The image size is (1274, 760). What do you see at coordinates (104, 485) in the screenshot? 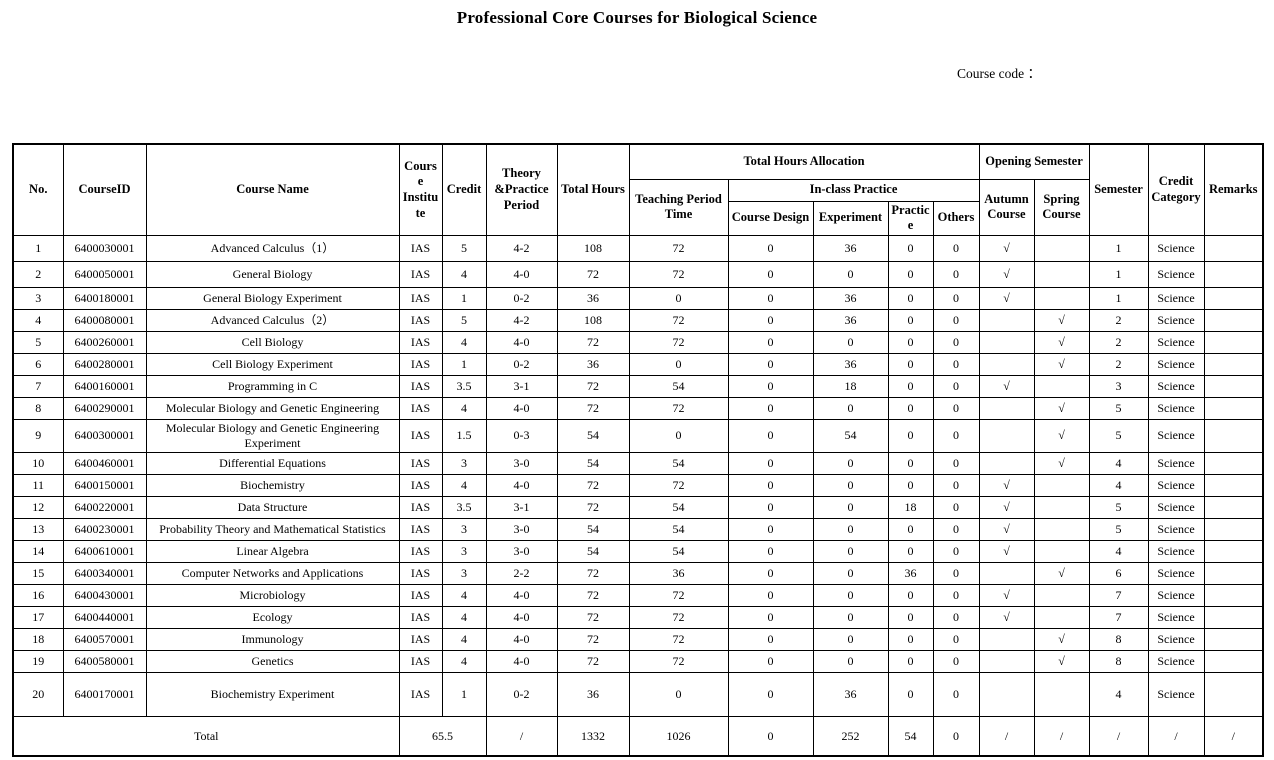
I see `cell-course-id: 6400150001` at bounding box center [104, 485].